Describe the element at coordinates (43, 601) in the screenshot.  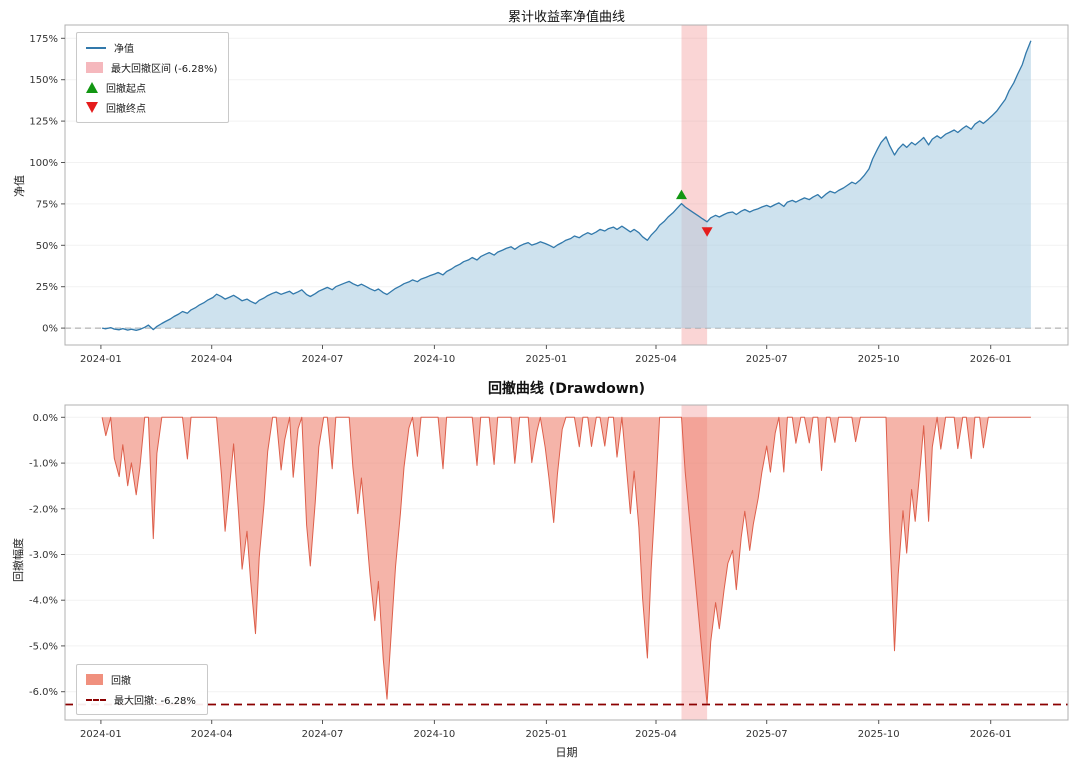
I see `svg-text: -4.0%` at that location.